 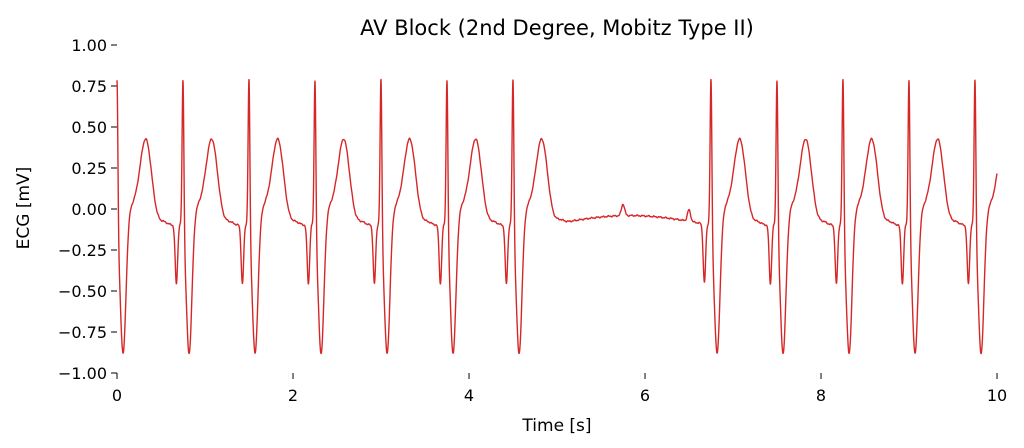 What do you see at coordinates (82, 291) in the screenshot?
I see `y-tick-label: −0.50` at bounding box center [82, 291].